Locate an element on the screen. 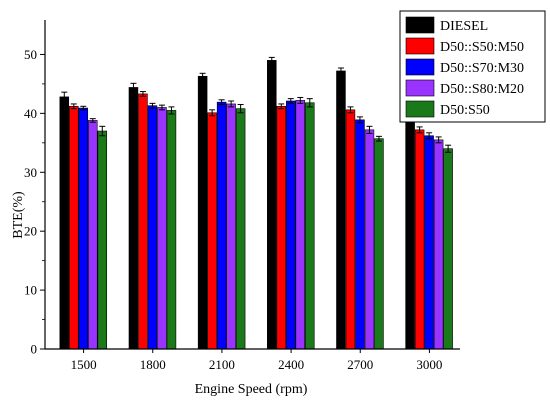  bar-D50::S50:M50-1500 is located at coordinates (74, 227).